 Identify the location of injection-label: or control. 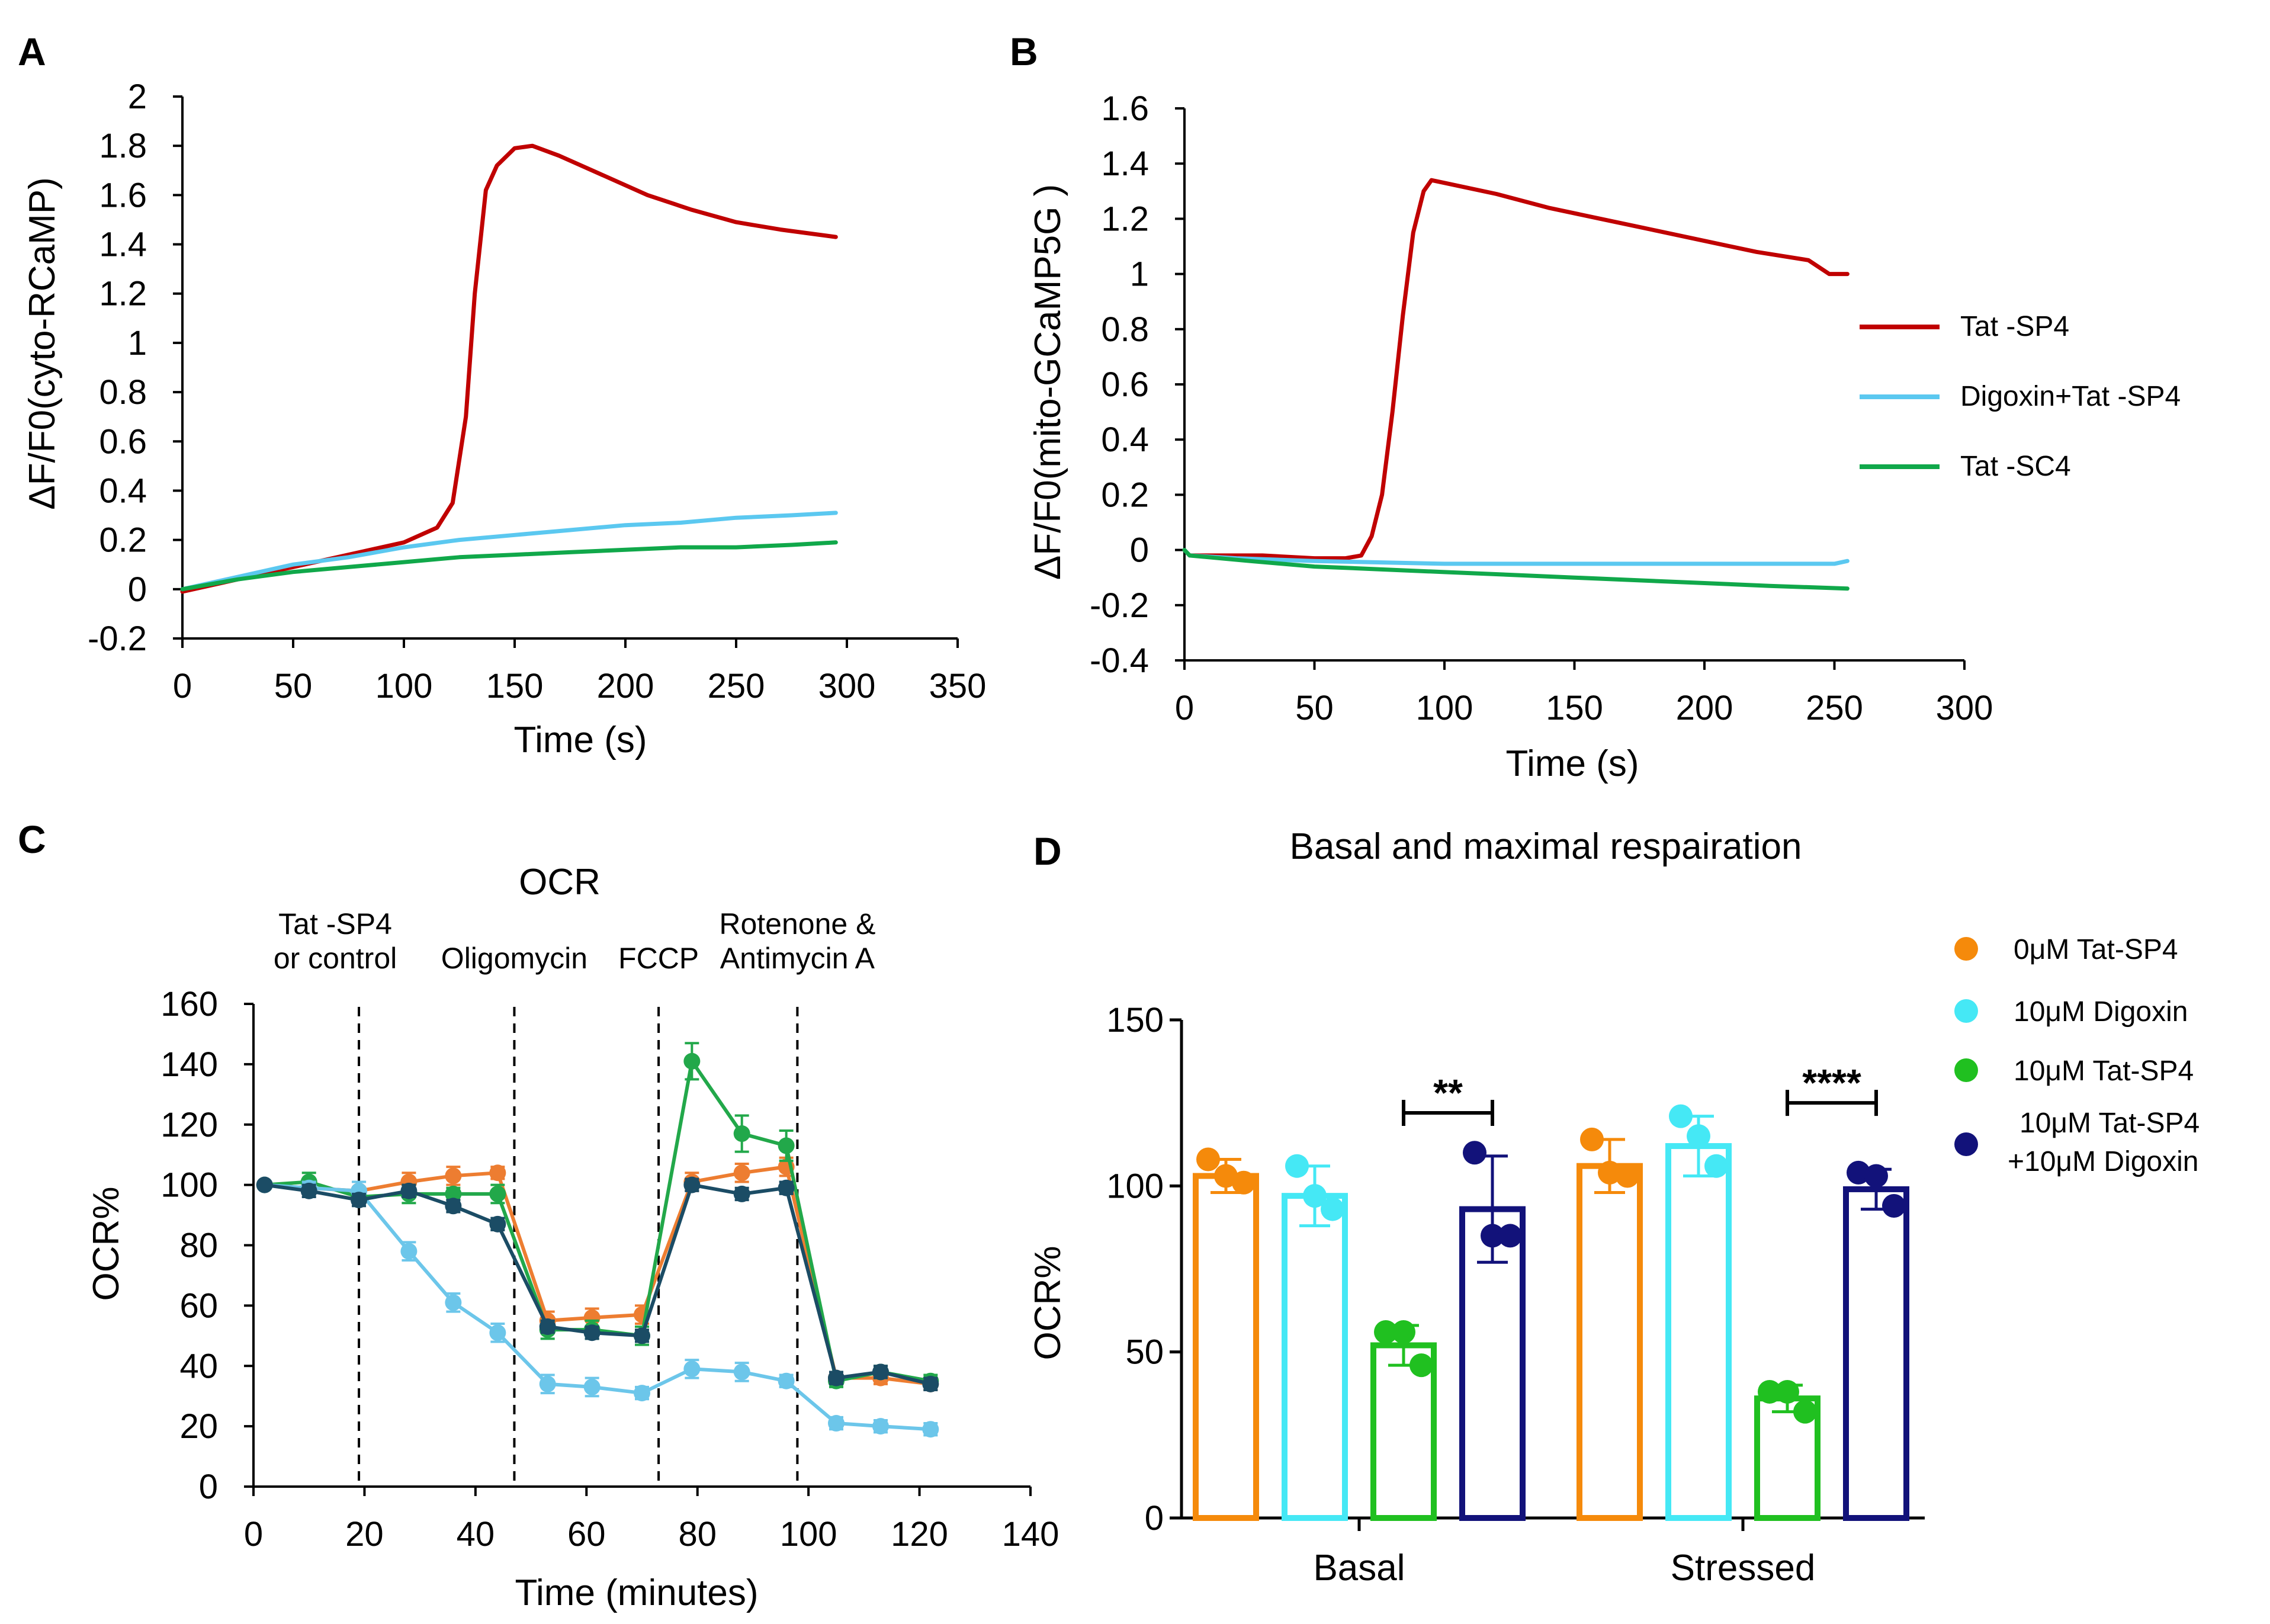
(335, 958).